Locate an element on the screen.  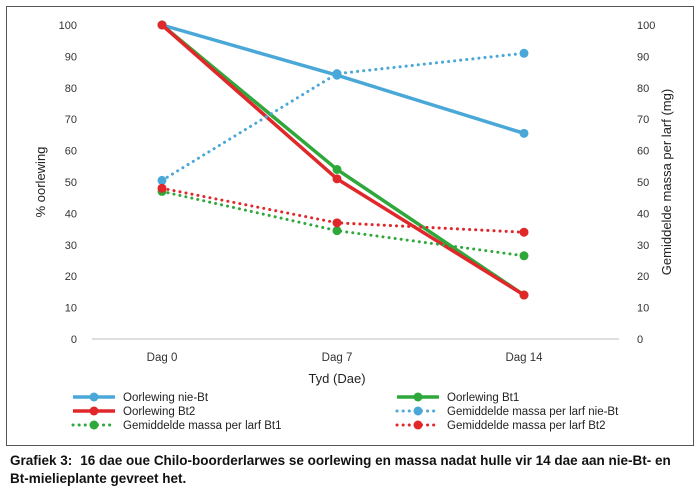
y-left-tick-label: 40 is located at coordinates (71, 214).